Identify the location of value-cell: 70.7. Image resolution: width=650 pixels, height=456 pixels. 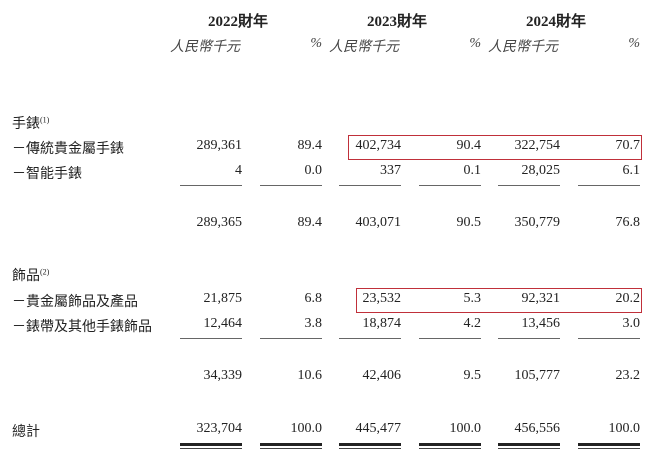
(628, 145).